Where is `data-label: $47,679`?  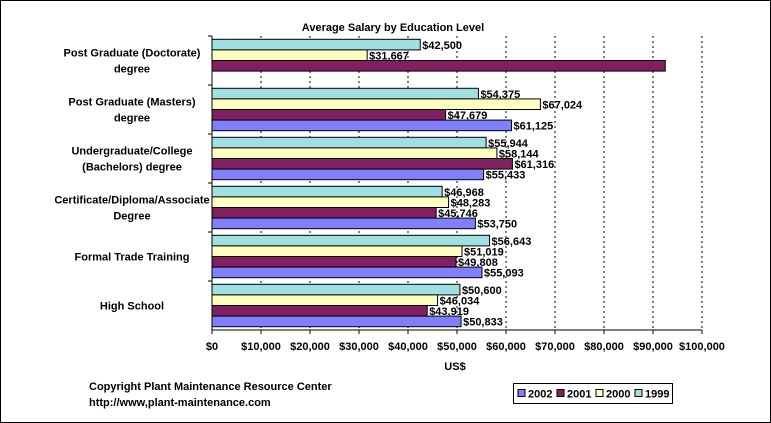 data-label: $47,679 is located at coordinates (468, 116).